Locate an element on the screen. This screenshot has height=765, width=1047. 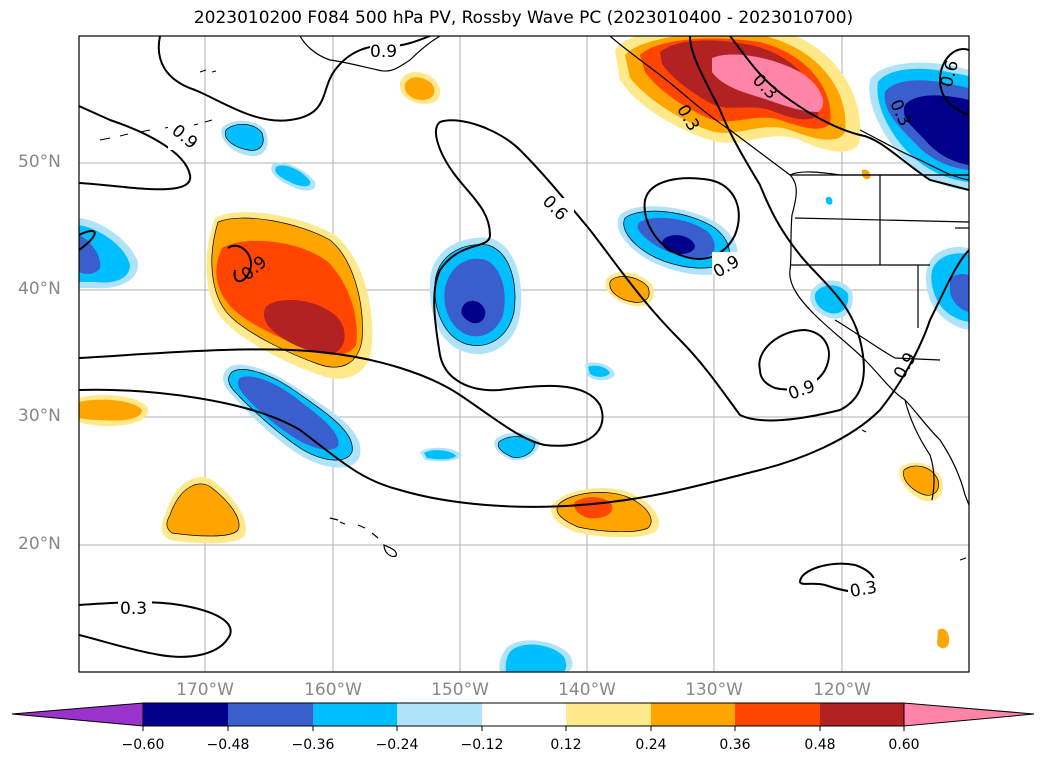
anomaly-negative-small-3-core is located at coordinates (440, 455).